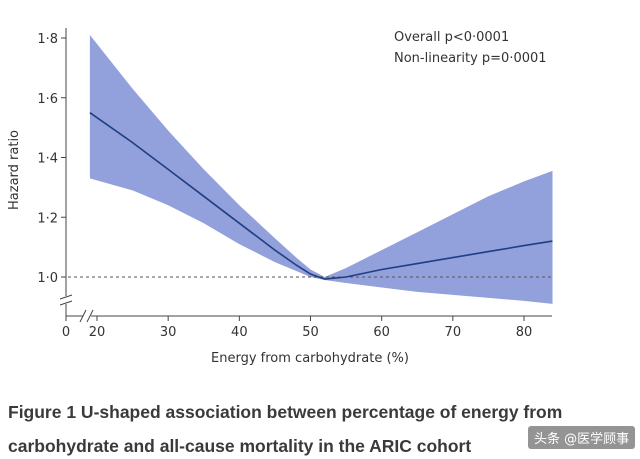 This screenshot has height=459, width=640. What do you see at coordinates (451, 37) in the screenshot?
I see `annotation-overall-p: Overall p<0·0001` at bounding box center [451, 37].